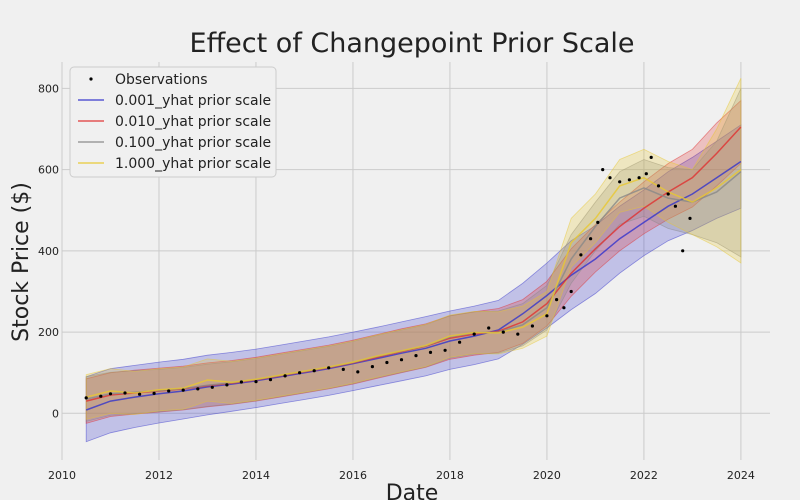 The height and width of the screenshot is (500, 800). I want to click on y-axis-label: Stock Price ($), so click(21, 262).